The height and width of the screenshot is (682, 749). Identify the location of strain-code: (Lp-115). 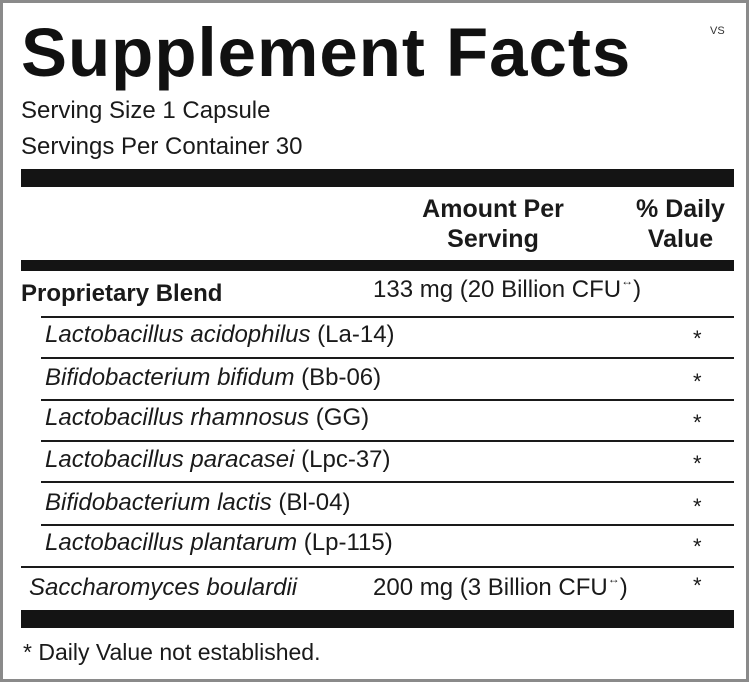
(345, 542).